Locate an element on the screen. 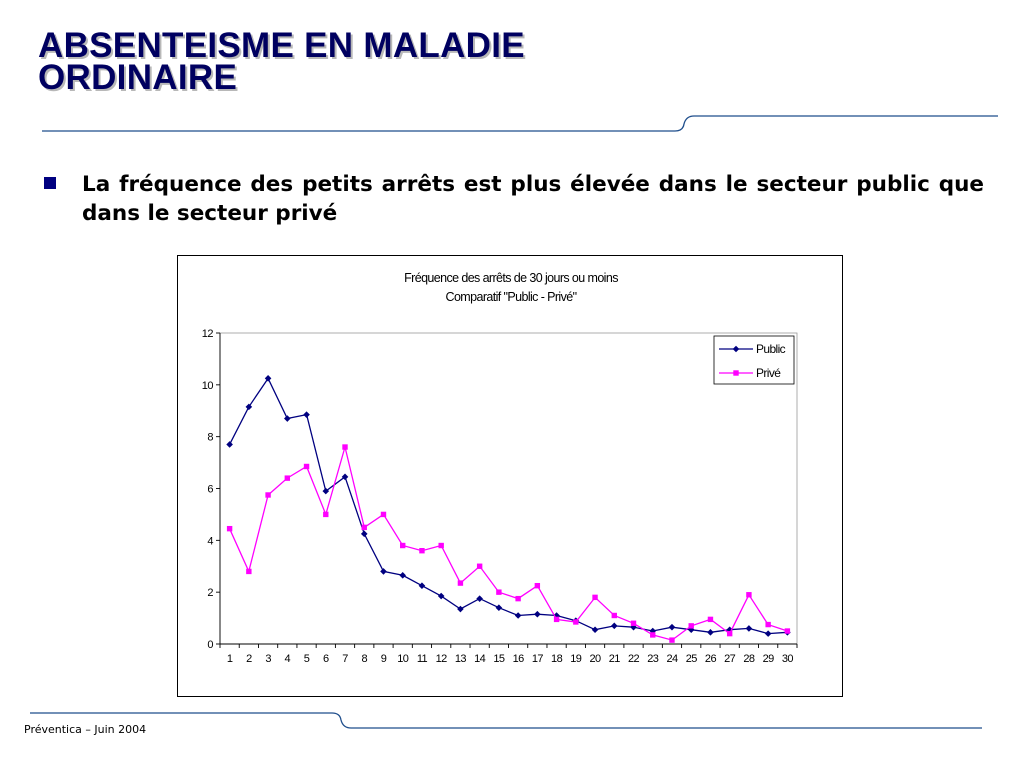 The height and width of the screenshot is (768, 1024). x-tick-label: 21 is located at coordinates (615, 659).